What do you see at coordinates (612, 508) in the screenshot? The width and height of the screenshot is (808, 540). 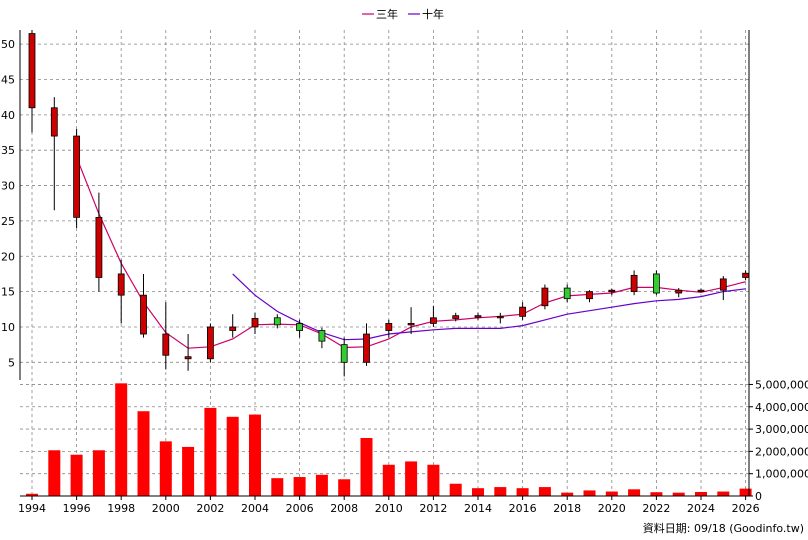 I see `x-tick-label: 2020` at bounding box center [612, 508].